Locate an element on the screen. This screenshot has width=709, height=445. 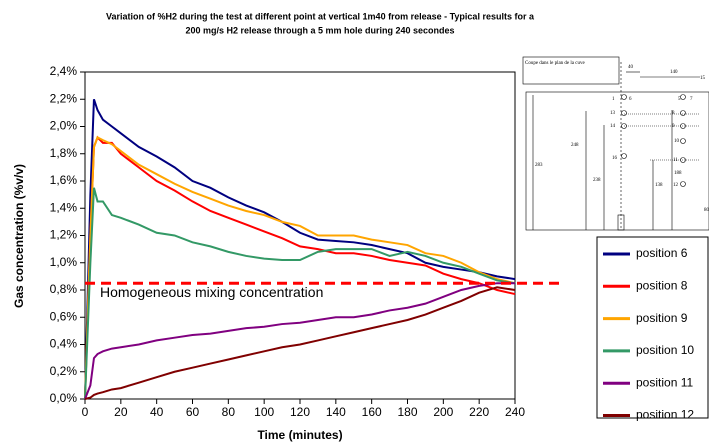
inset-label: 6 is located at coordinates (630, 99).